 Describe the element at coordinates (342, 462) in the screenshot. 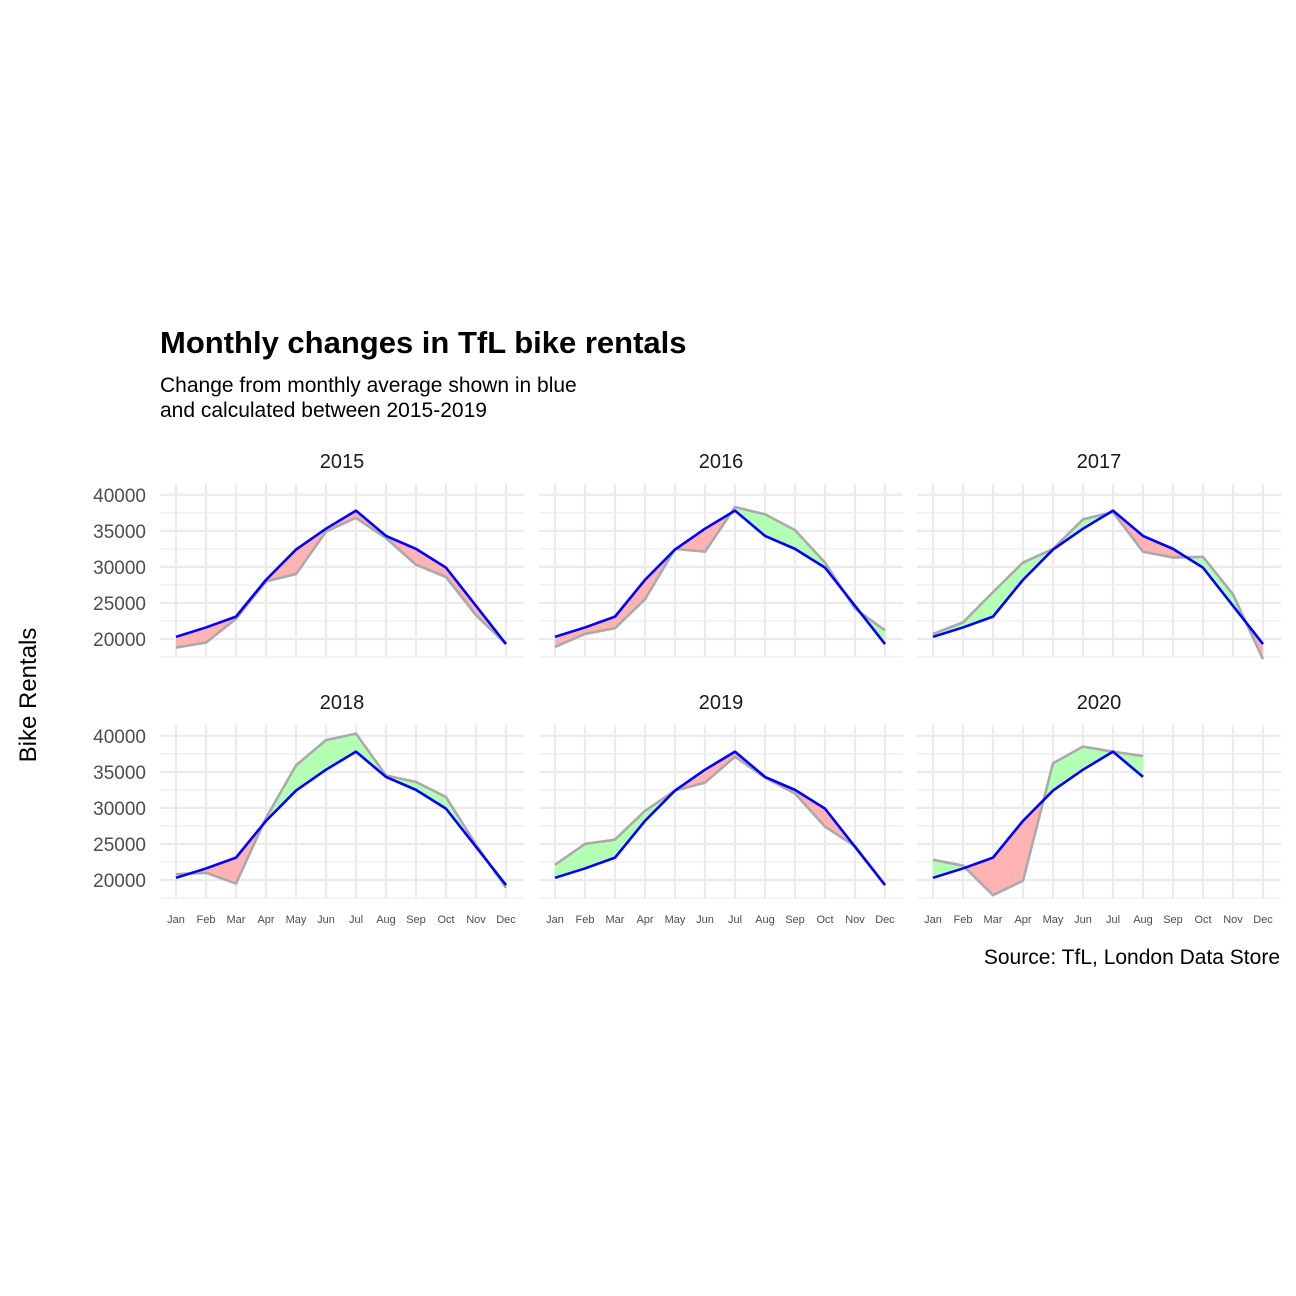

I see `facet-strip-label: 2015` at that location.